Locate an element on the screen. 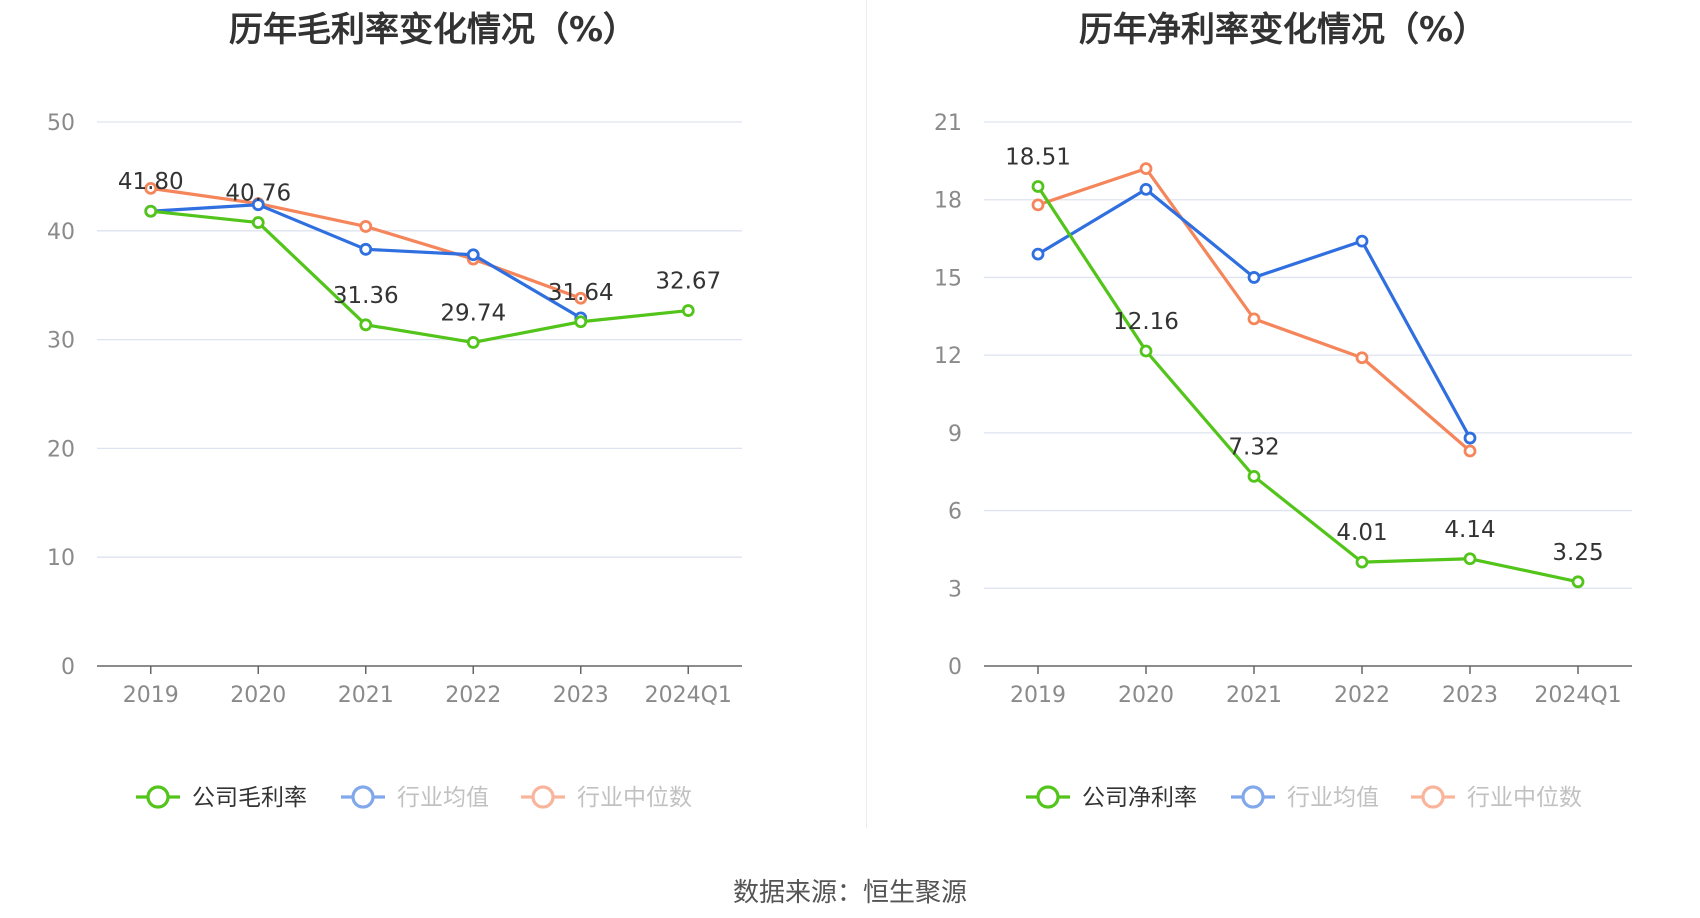  y-tick-label: 50 is located at coordinates (61, 123).